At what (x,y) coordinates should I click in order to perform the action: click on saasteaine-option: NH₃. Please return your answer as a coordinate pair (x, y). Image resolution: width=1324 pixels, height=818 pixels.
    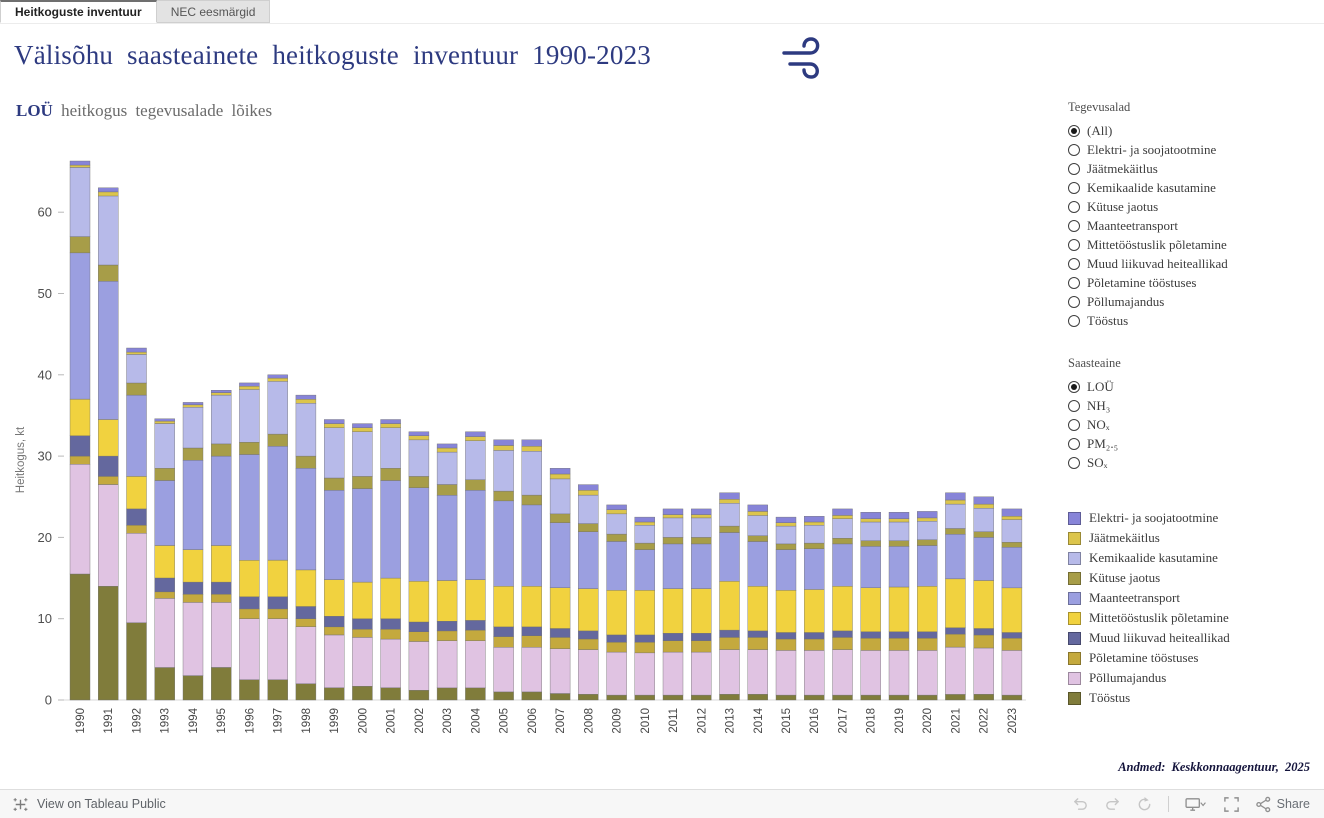
    Looking at the image, I should click on (1193, 405).